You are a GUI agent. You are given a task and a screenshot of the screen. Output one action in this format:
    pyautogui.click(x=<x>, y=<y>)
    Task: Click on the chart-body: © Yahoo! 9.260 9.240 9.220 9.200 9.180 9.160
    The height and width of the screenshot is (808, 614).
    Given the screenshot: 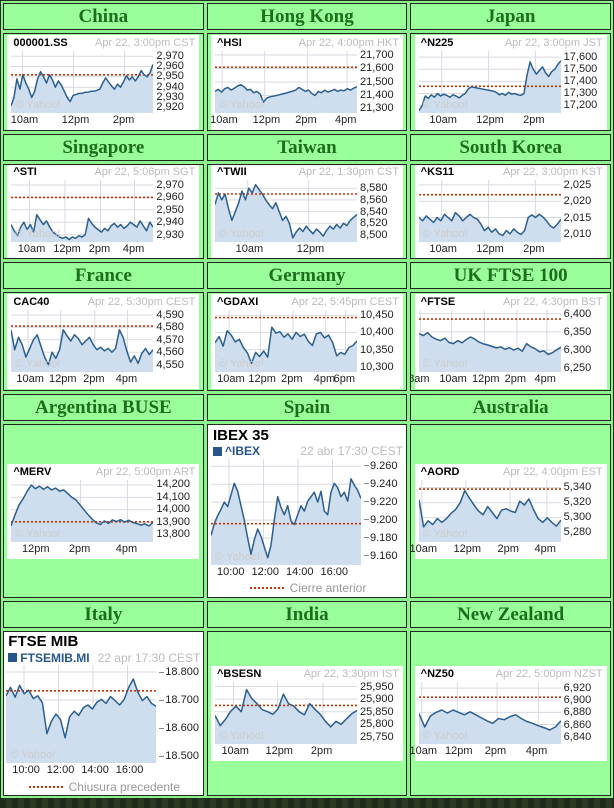 What is the action you would take?
    pyautogui.click(x=308, y=511)
    